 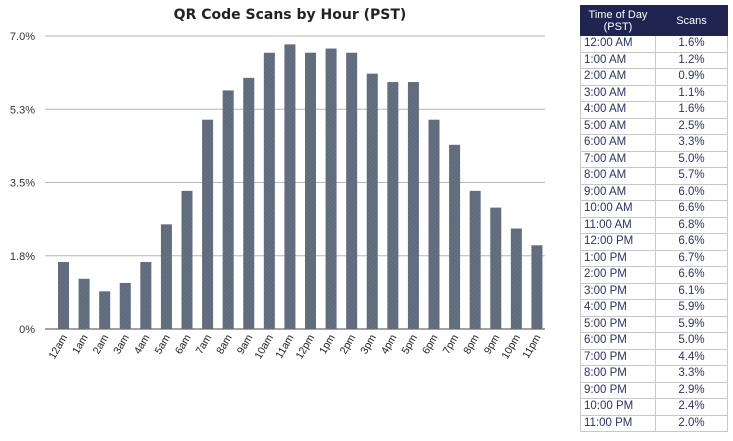 I want to click on table-row: 10:00 AM 6.6%, so click(x=654, y=209).